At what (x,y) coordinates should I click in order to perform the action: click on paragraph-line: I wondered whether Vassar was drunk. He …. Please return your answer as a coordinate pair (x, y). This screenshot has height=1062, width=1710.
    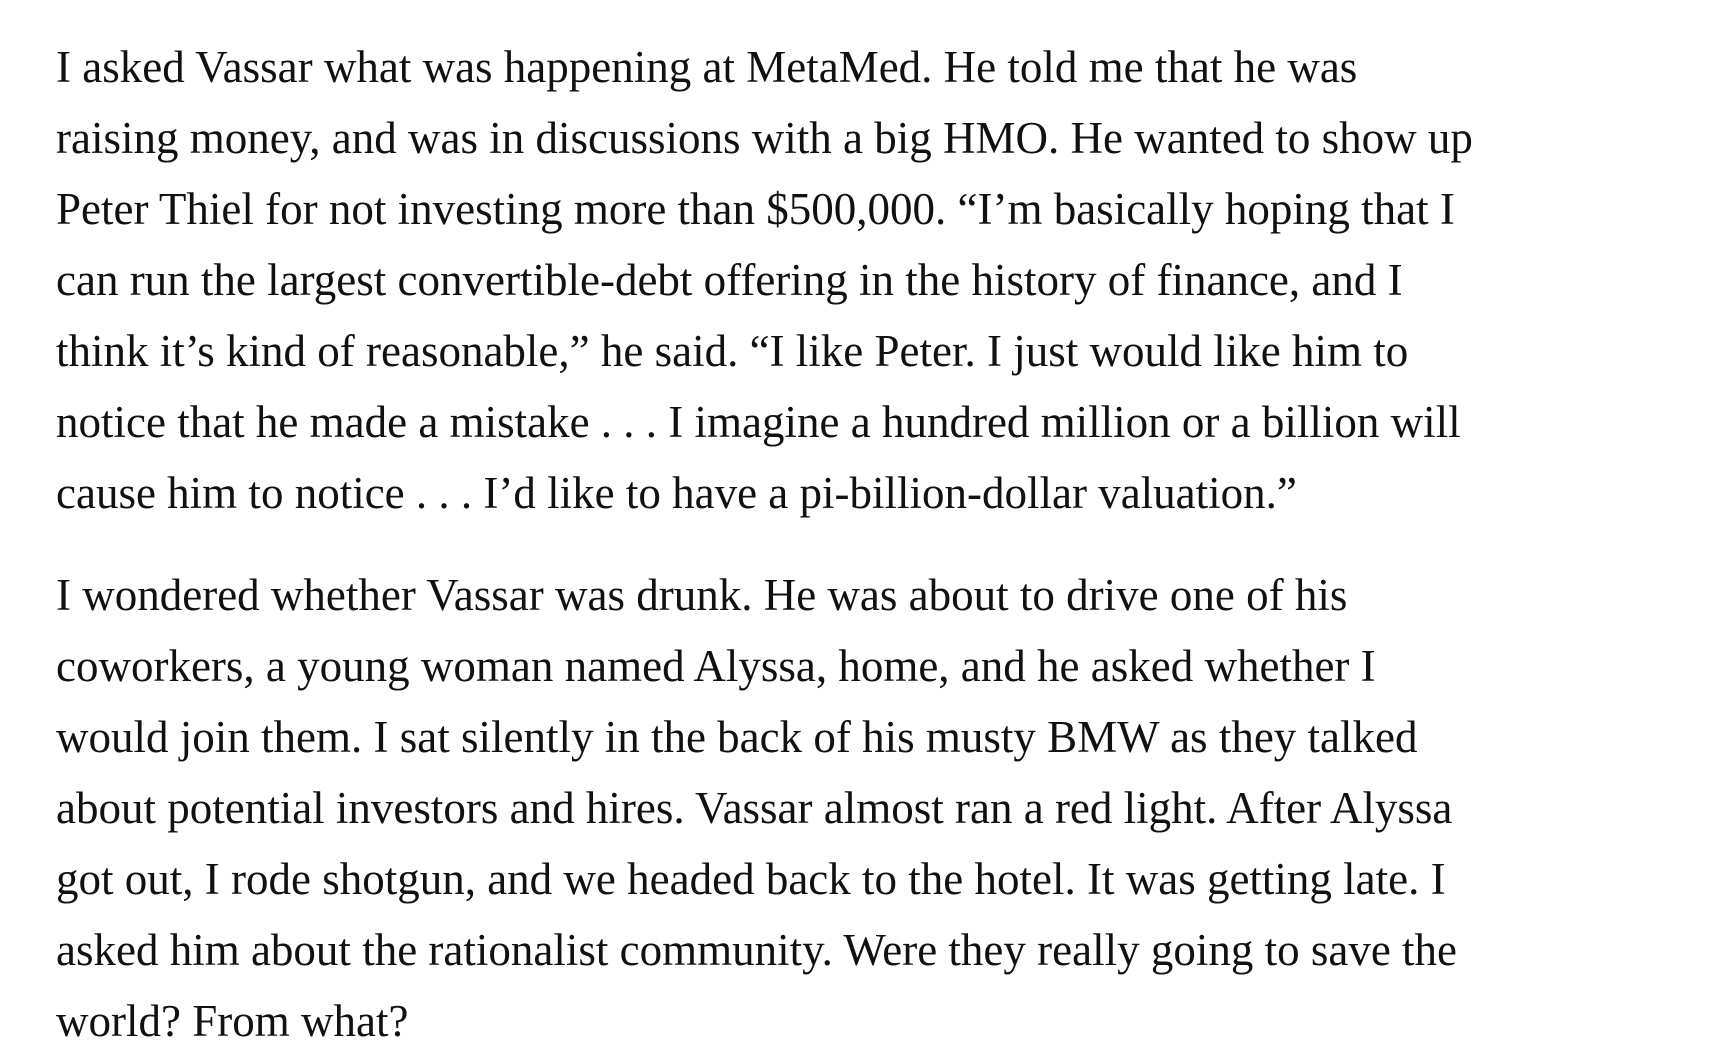
    Looking at the image, I should click on (702, 595).